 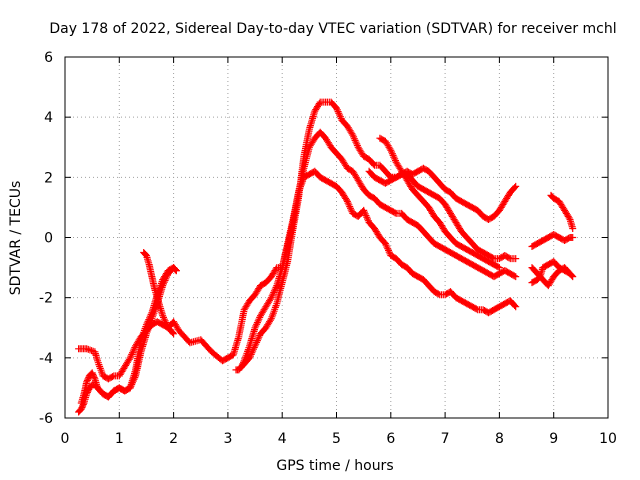 I want to click on series-track-d, so click(x=159, y=293).